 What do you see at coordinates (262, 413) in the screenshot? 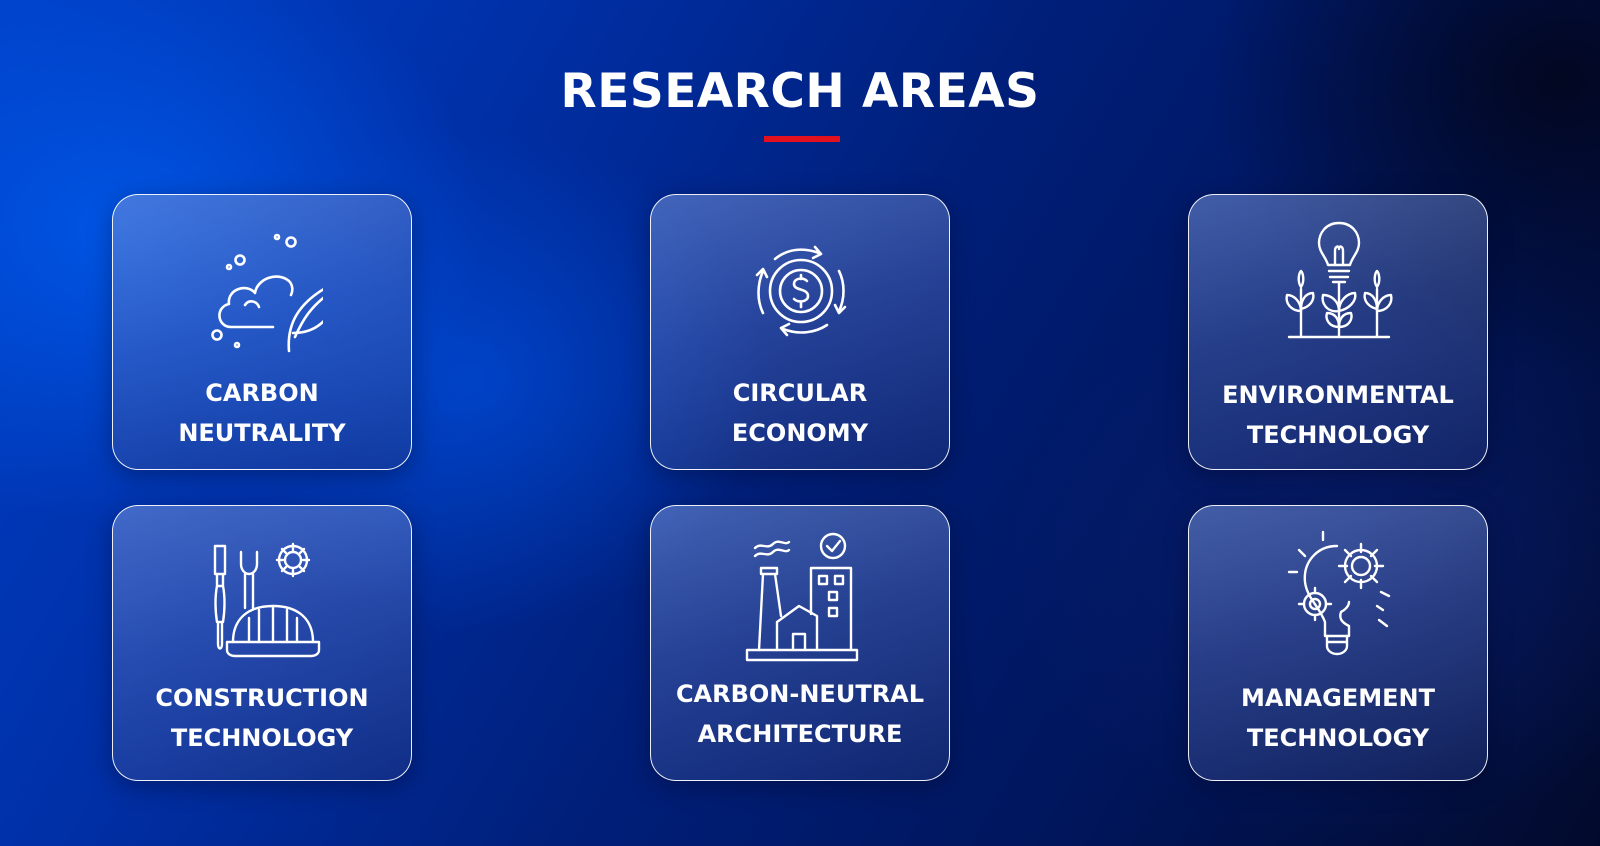
I see `card-label: CARBON NEUTRALITY` at bounding box center [262, 413].